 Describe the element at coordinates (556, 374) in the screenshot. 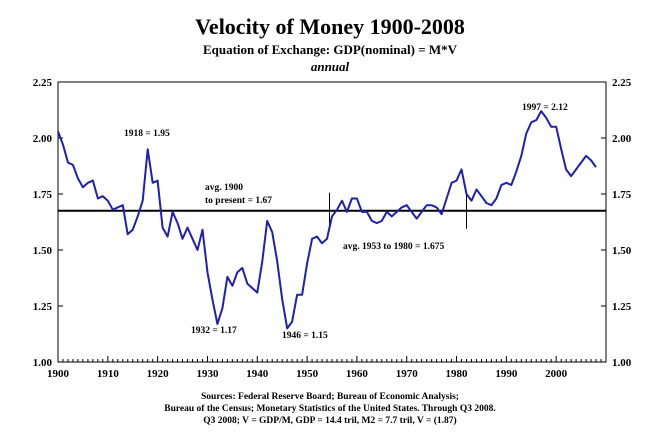

I see `x-tick-label: 2000` at that location.